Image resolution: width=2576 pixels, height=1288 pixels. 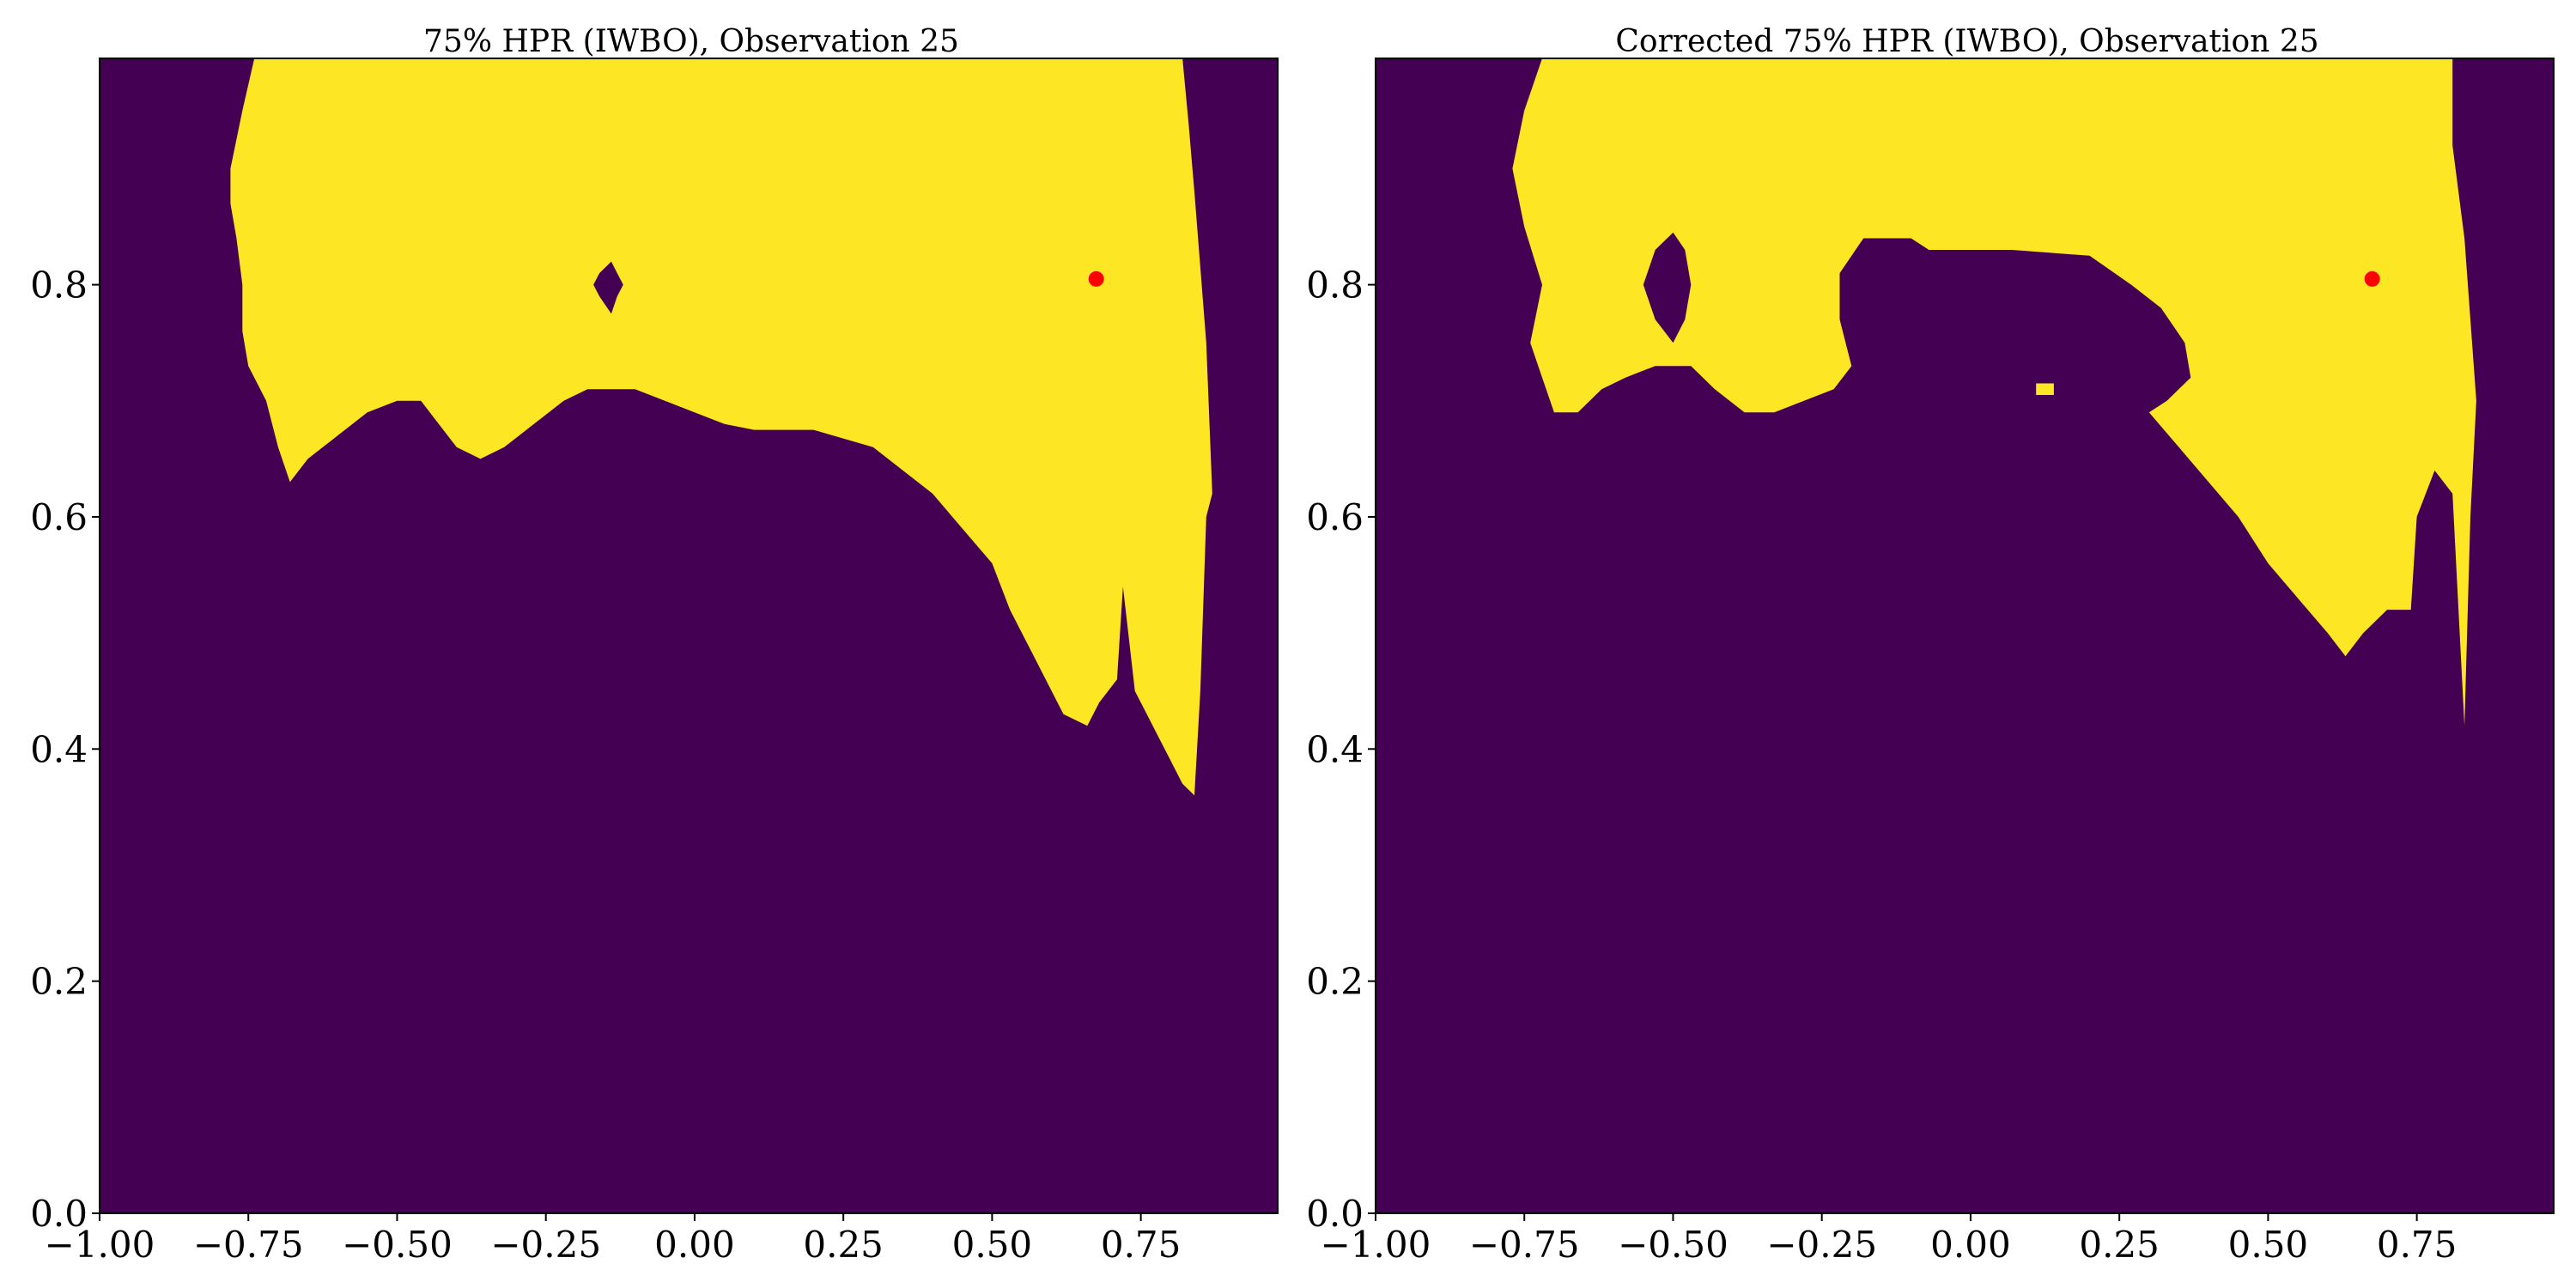 What do you see at coordinates (1967, 41) in the screenshot?
I see `panel-right-title: Corrected 75% HPR (IWBO), Observation 25` at bounding box center [1967, 41].